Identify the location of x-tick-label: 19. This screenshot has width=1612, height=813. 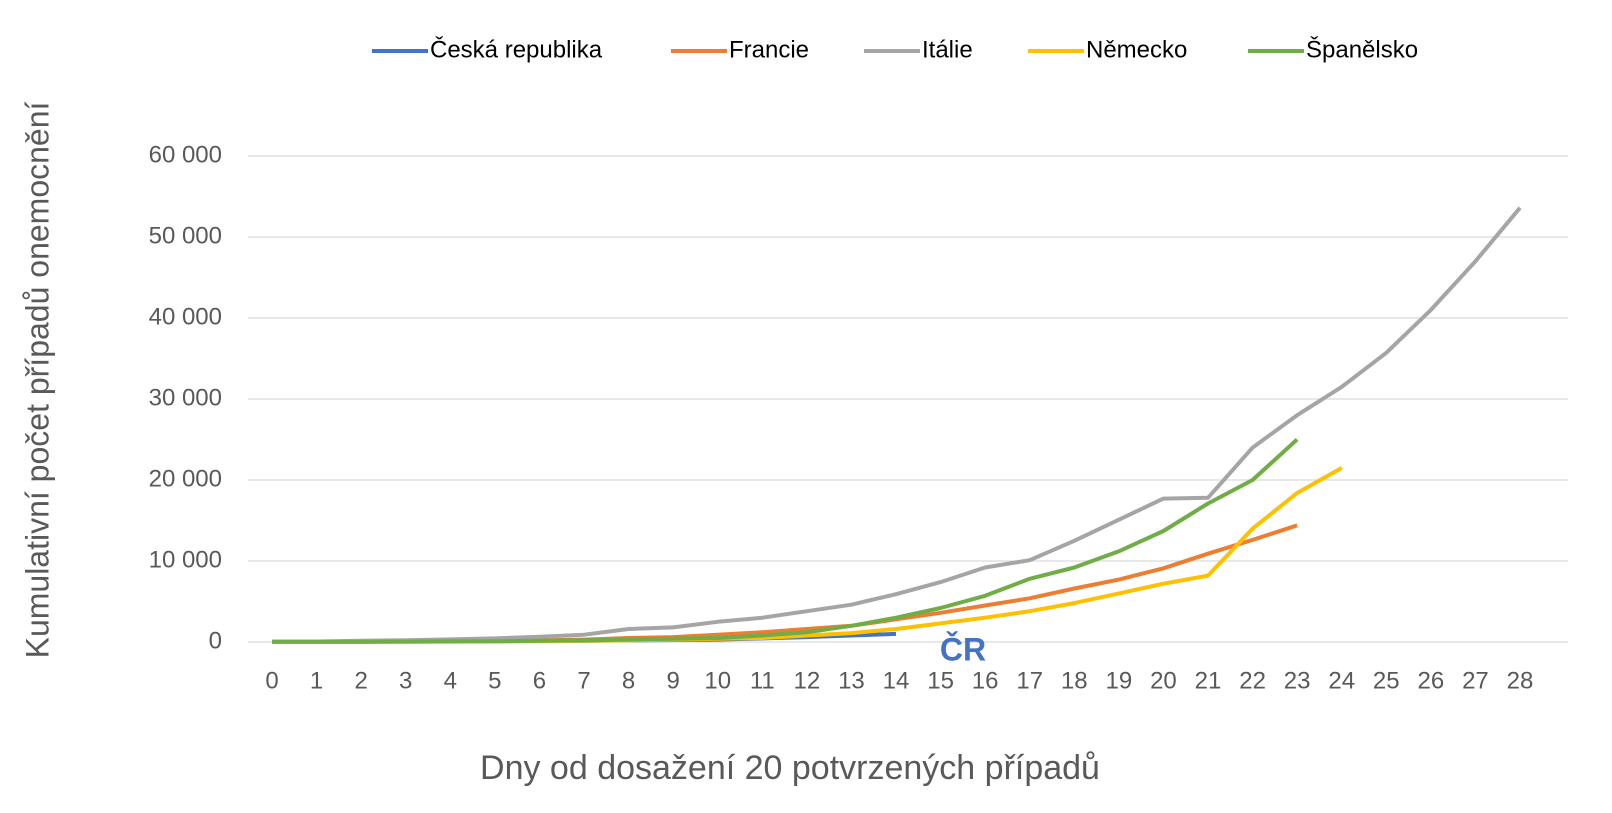
(1119, 680).